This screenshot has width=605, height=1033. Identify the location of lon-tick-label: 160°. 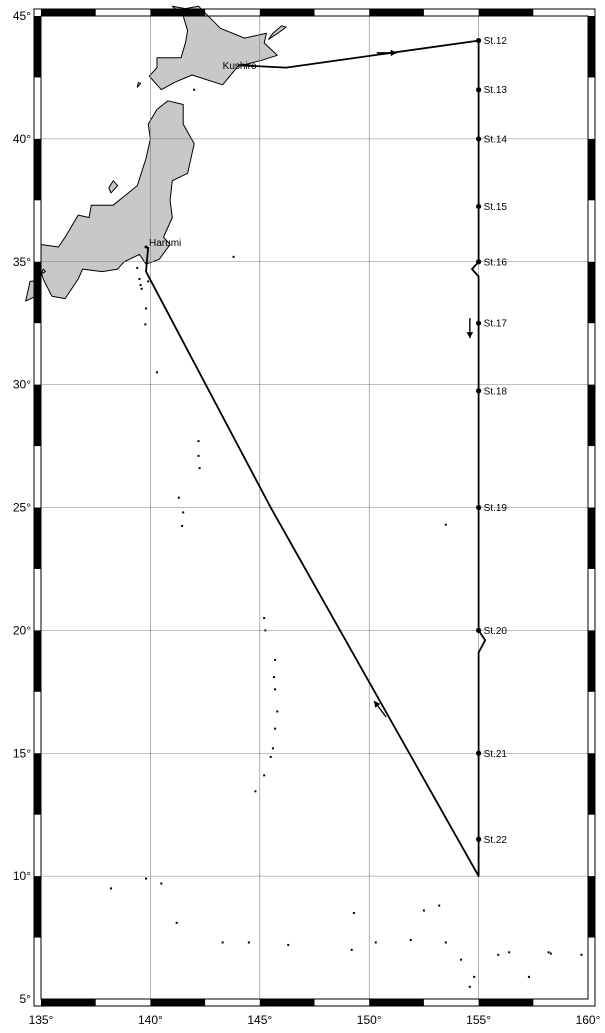
(588, 1020).